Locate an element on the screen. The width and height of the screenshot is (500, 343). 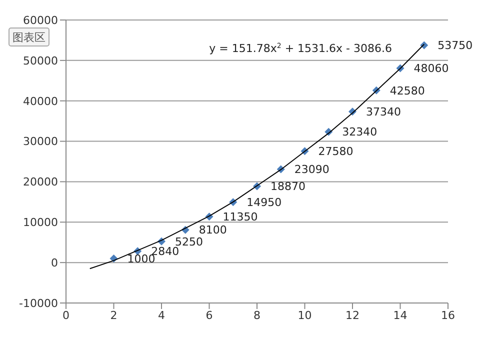
data-label: 18870 is located at coordinates (288, 187).